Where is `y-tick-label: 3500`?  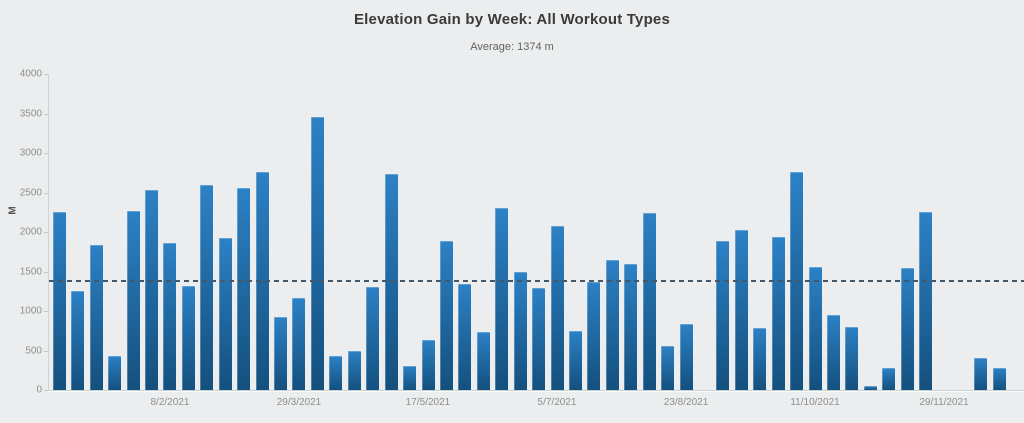
y-tick-label: 3500 is located at coordinates (30, 113).